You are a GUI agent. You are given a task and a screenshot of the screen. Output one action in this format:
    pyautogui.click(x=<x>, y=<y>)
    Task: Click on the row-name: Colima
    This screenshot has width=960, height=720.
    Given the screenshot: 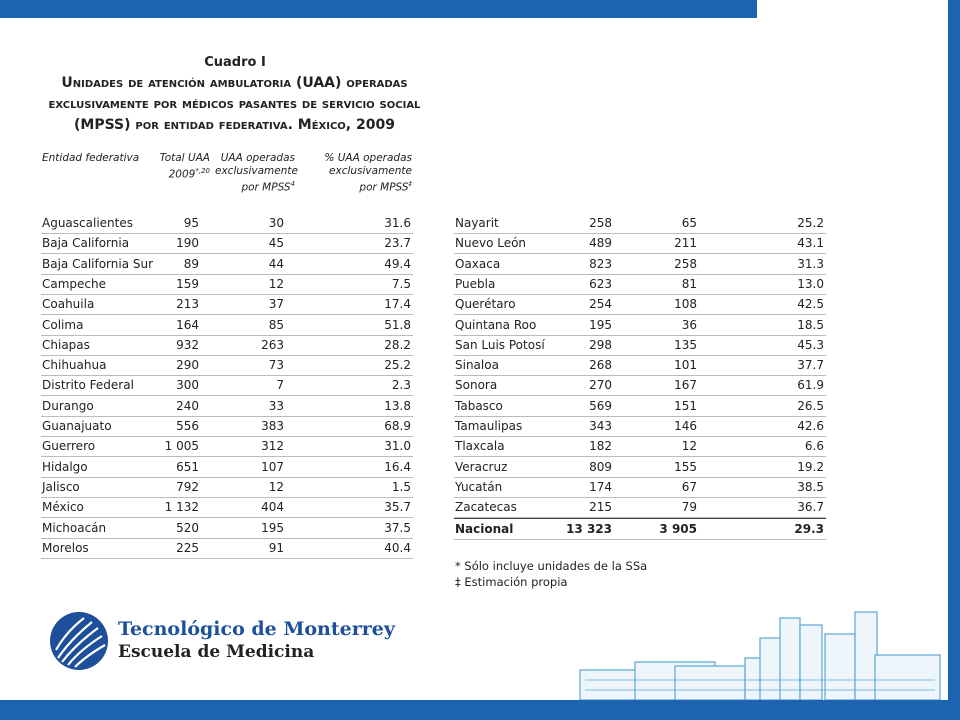 What is the action you would take?
    pyautogui.click(x=63, y=324)
    